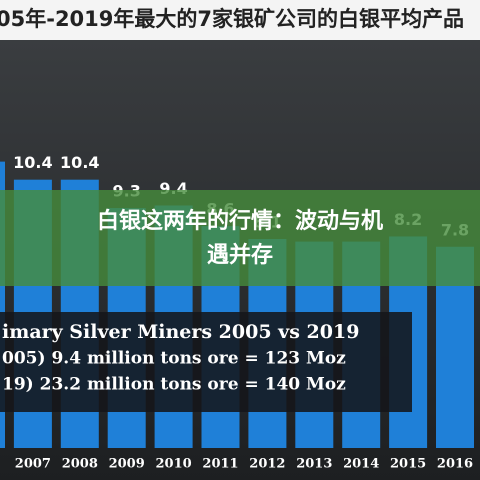 The image size is (480, 480). I want to click on x-tick-label: 2016, so click(455, 464).